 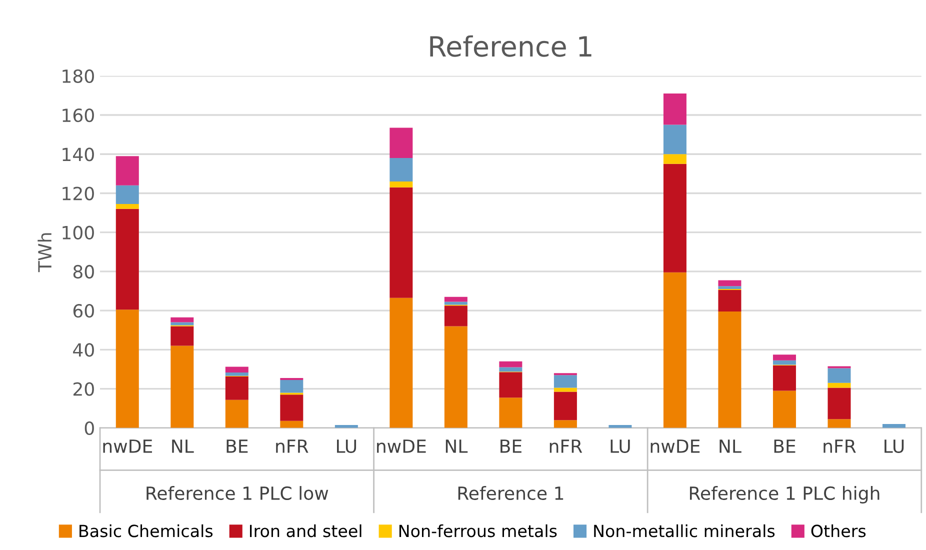 What do you see at coordinates (78, 76) in the screenshot?
I see `y-tick-label: 180` at bounding box center [78, 76].